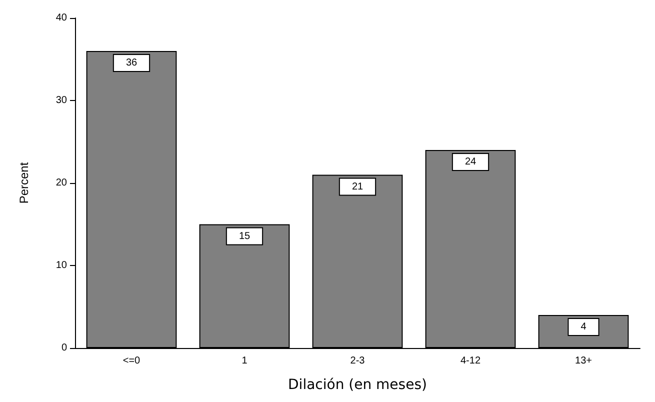  Describe the element at coordinates (583, 361) in the screenshot. I see `x-tick-label: 13+` at that location.